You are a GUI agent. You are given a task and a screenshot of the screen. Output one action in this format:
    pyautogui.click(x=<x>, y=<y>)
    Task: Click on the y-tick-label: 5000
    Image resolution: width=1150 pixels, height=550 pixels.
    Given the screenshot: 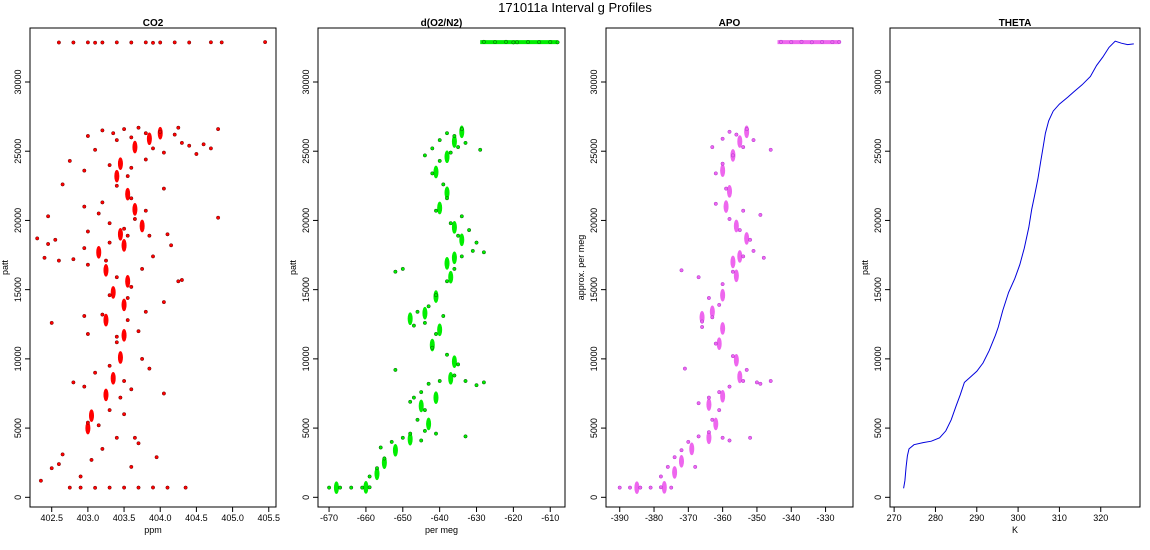 What is the action you would take?
    pyautogui.click(x=878, y=428)
    